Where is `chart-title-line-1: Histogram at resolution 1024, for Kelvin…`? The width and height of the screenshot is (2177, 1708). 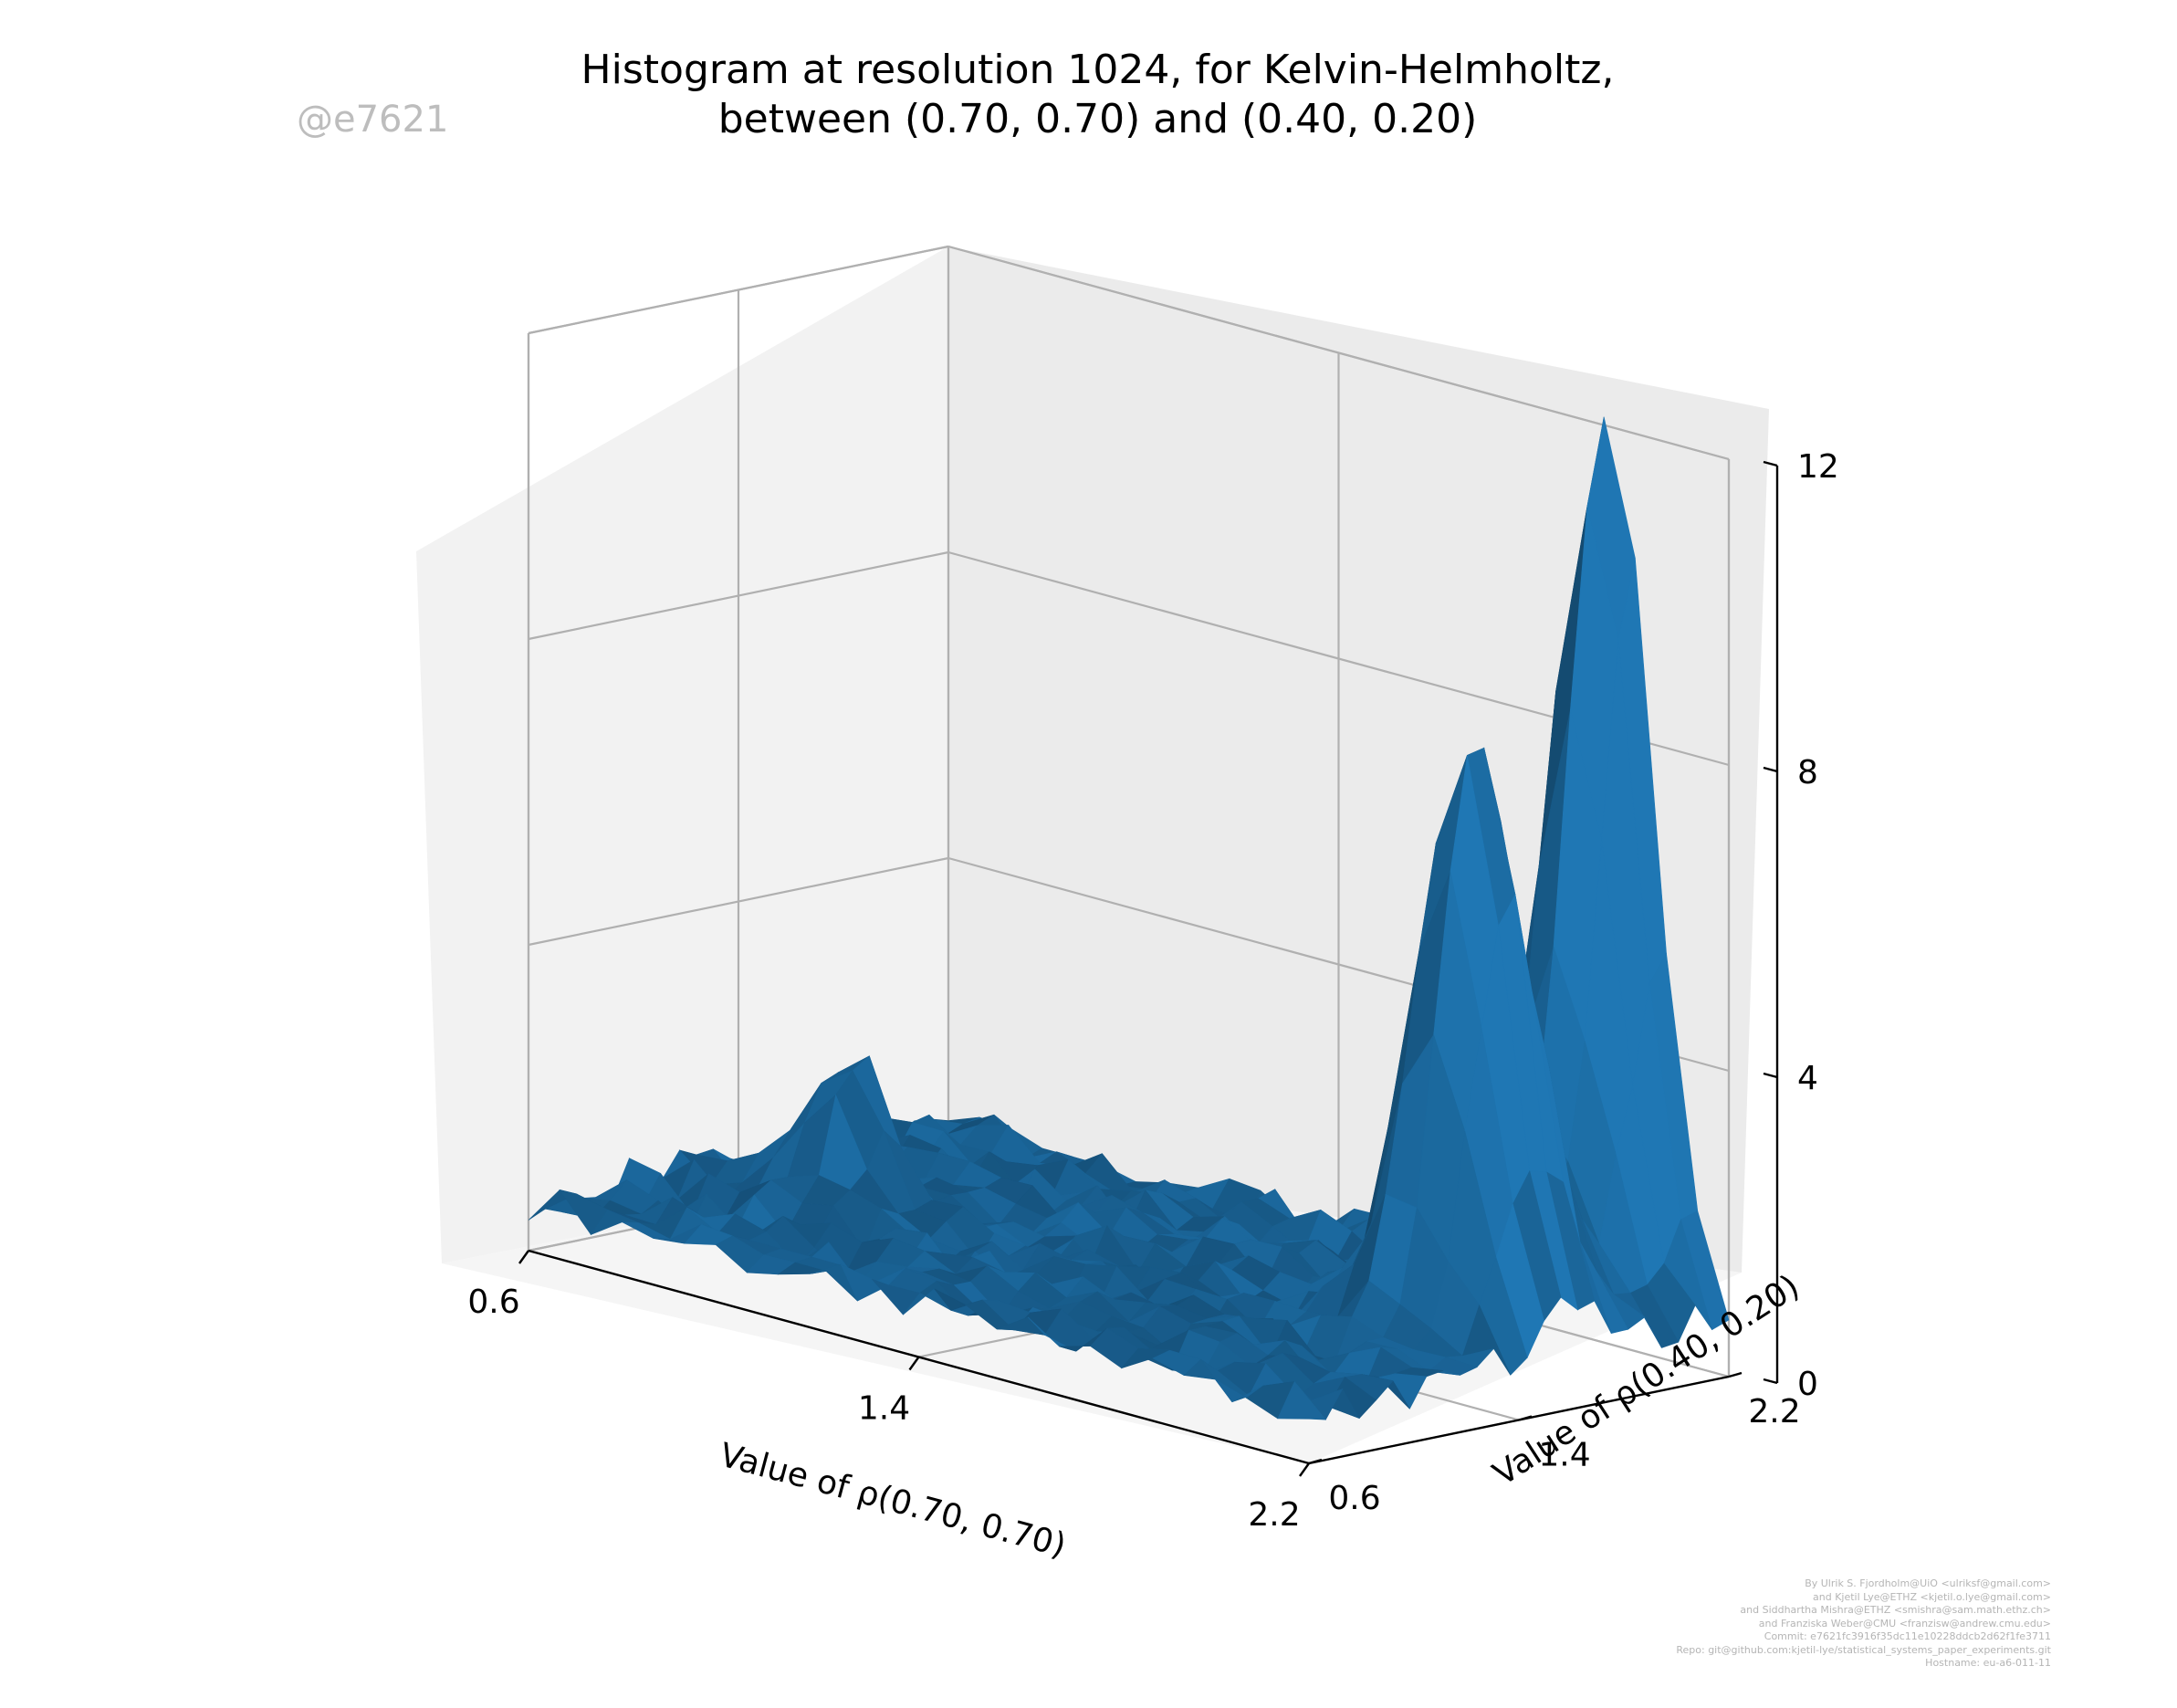 chart-title-line-1: Histogram at resolution 1024, for Kelvin… is located at coordinates (1098, 70).